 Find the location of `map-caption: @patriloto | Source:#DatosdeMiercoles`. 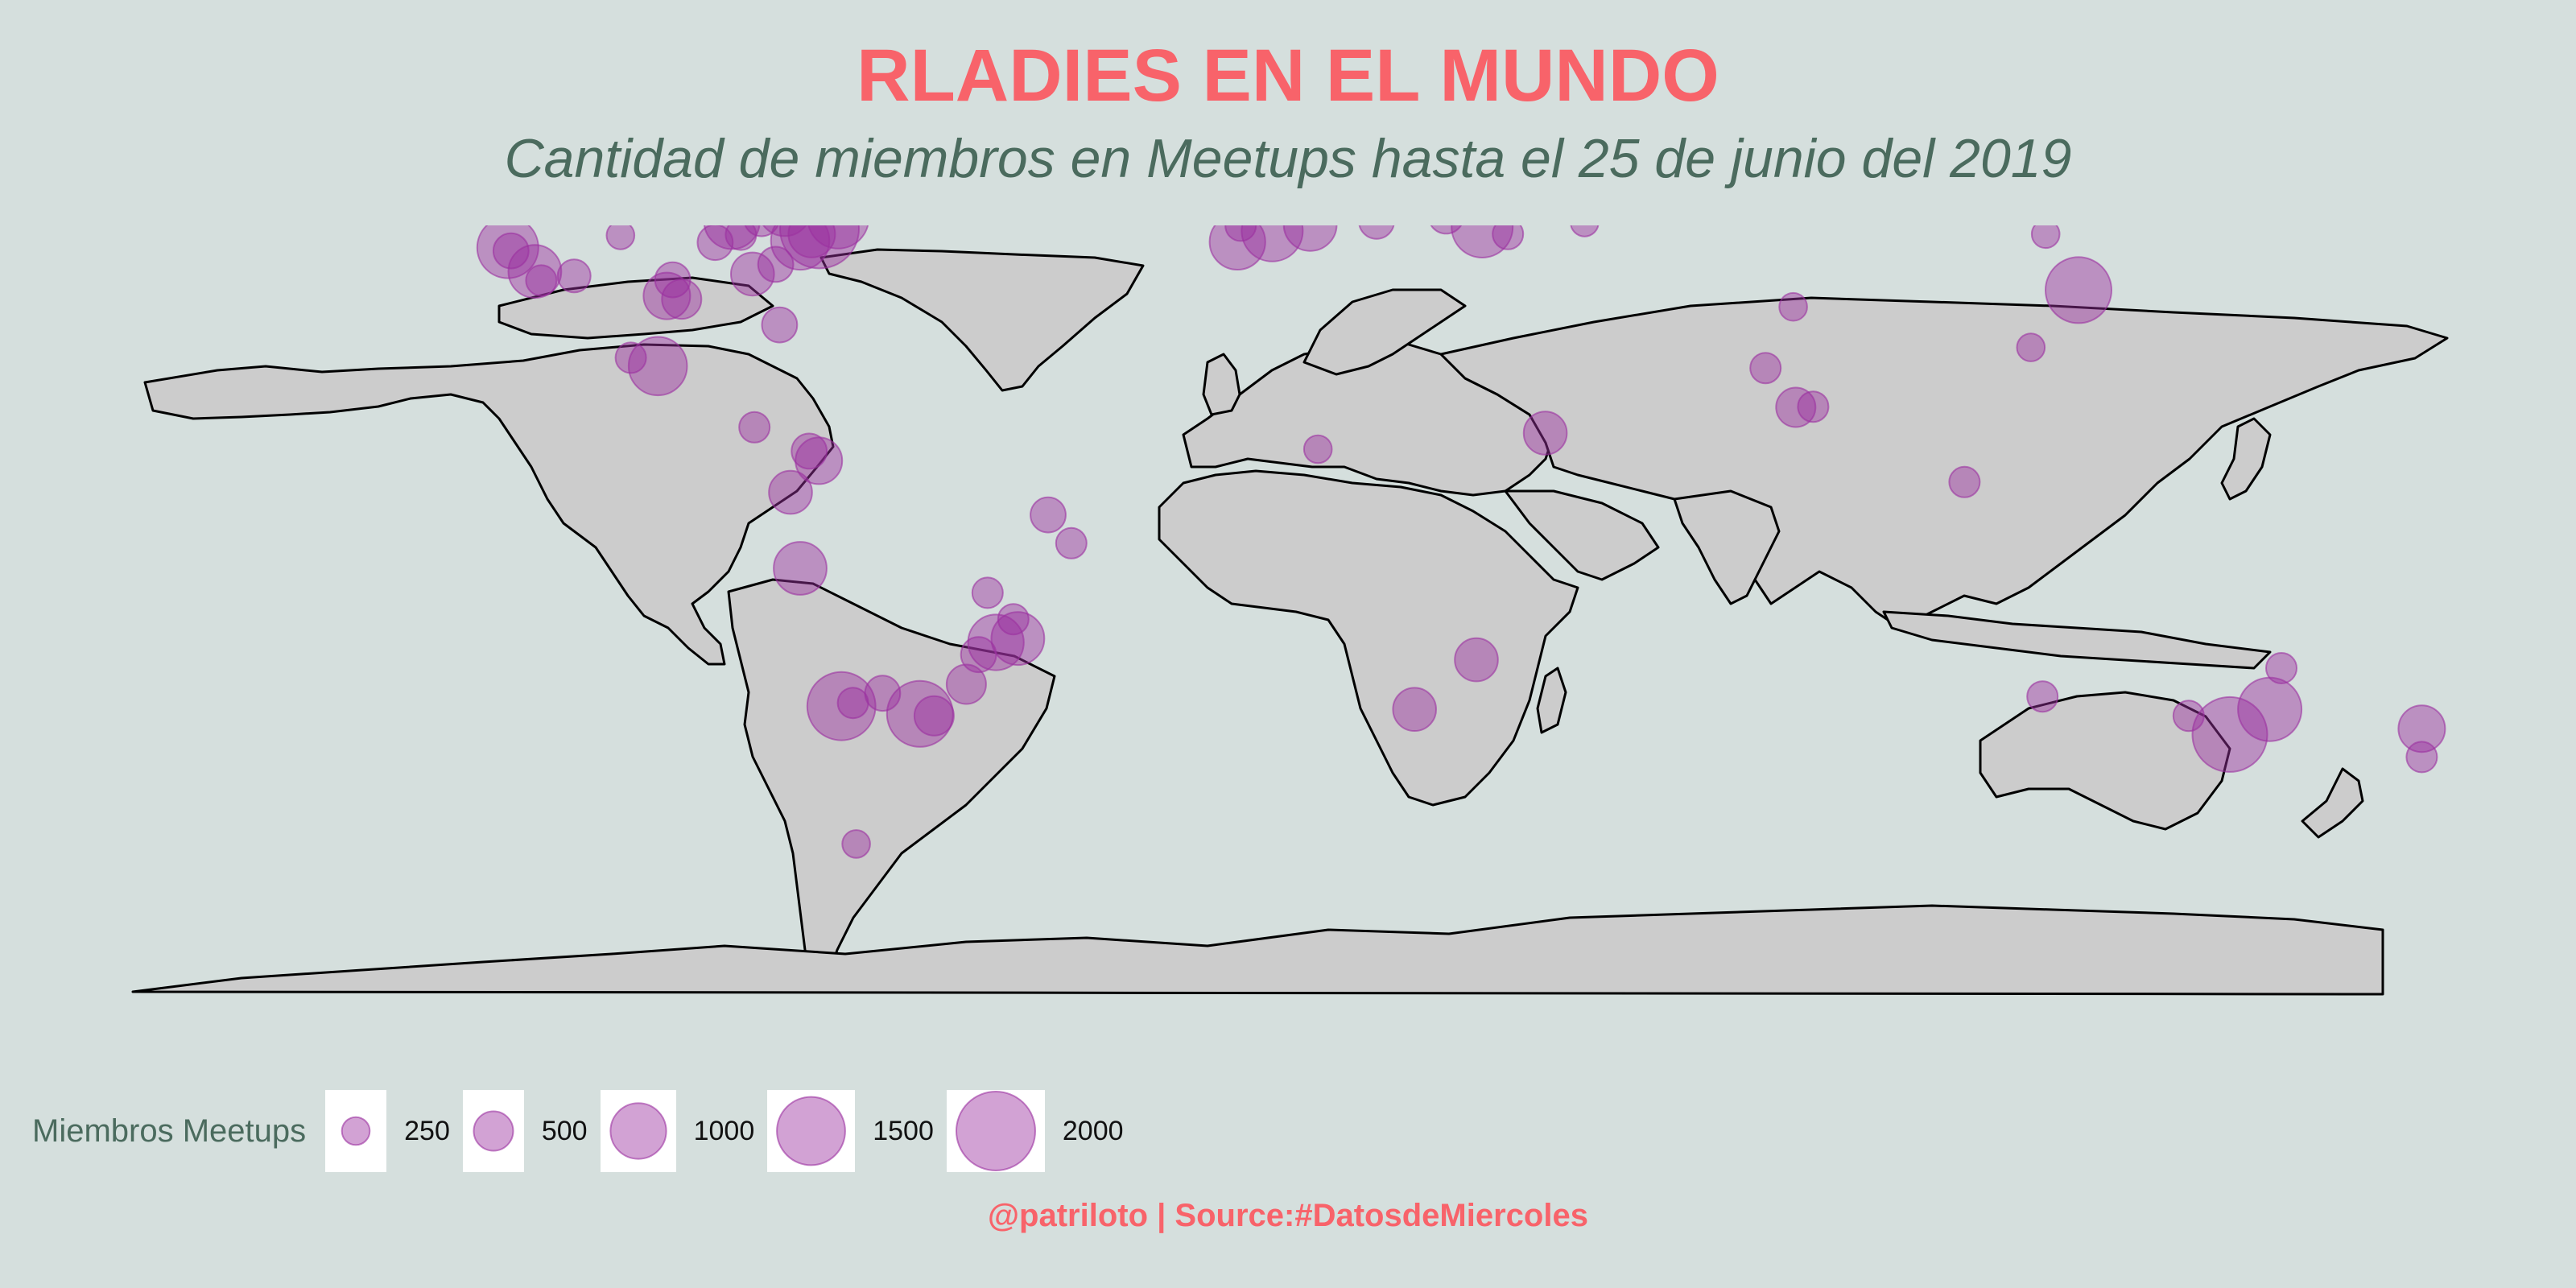

map-caption: @patriloto | Source:#DatosdeMiercoles is located at coordinates (1288, 1215).